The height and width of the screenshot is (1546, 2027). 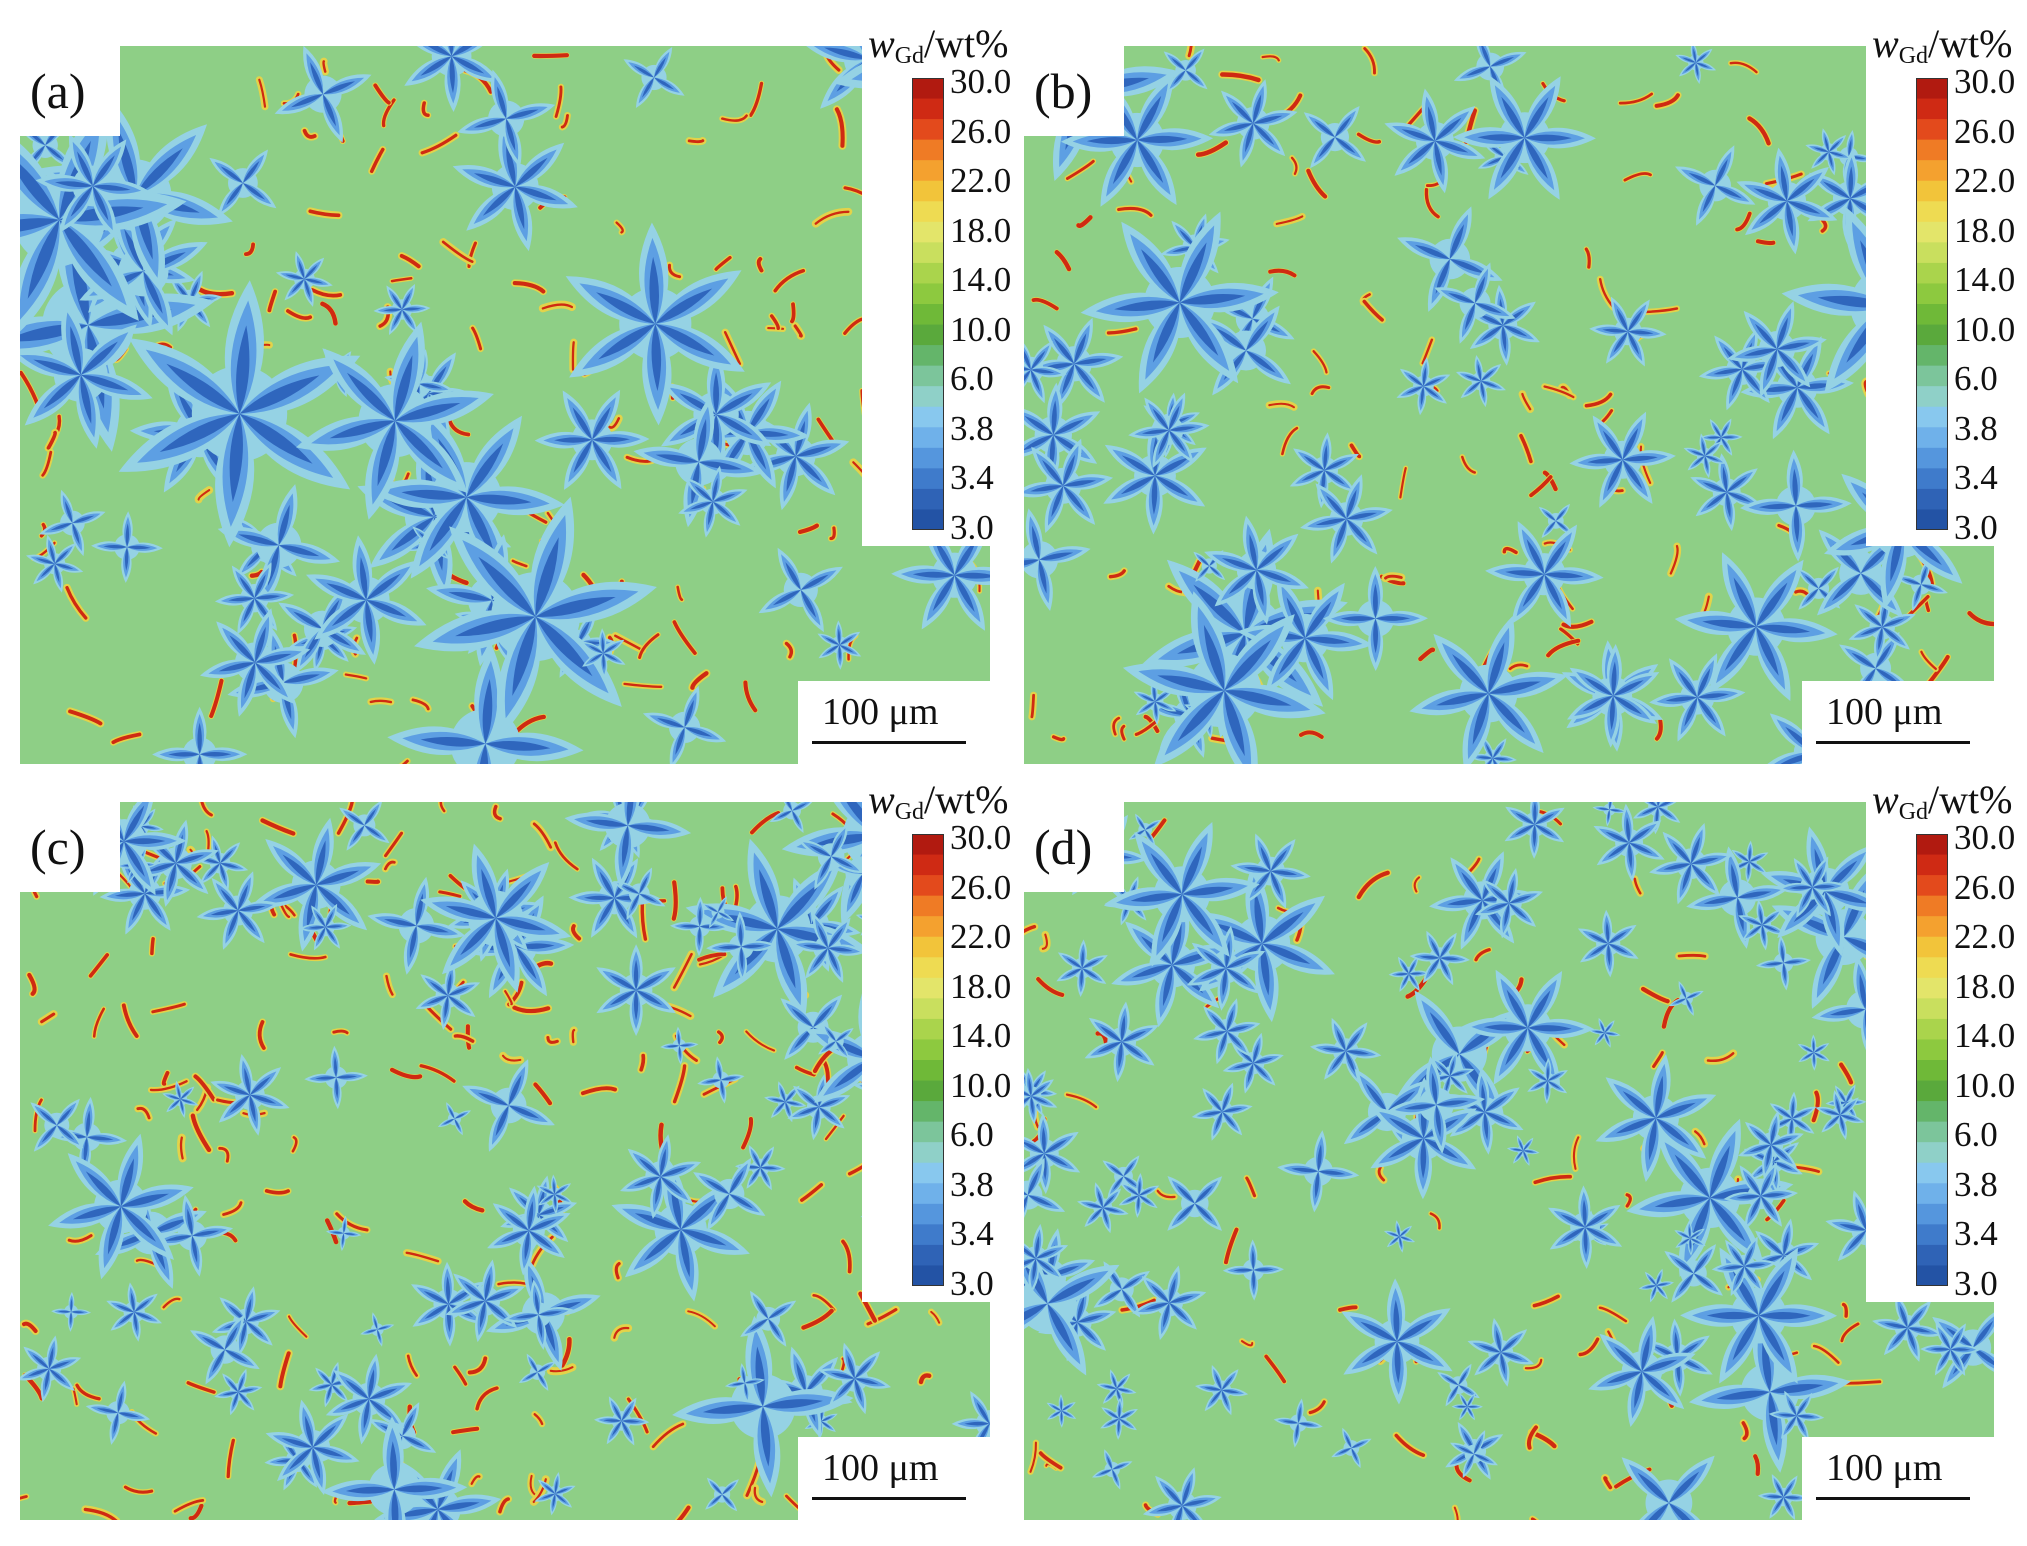 What do you see at coordinates (791, 817) in the screenshot?
I see `dendrite-halo` at bounding box center [791, 817].